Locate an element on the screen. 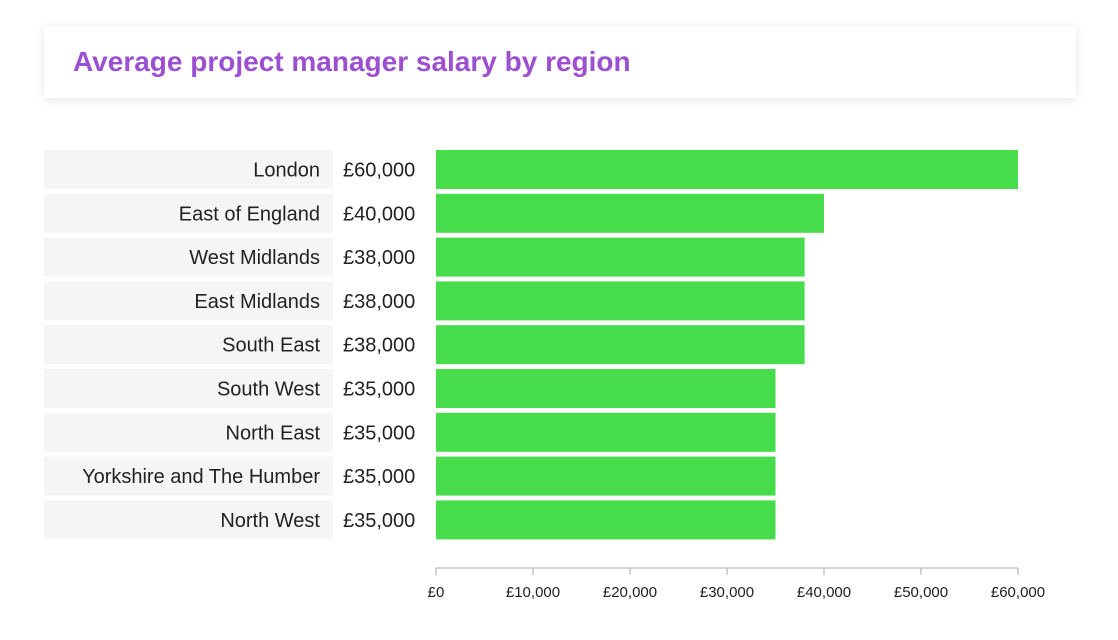 This screenshot has width=1118, height=640. x-tick-label: £60,000 is located at coordinates (1018, 592).